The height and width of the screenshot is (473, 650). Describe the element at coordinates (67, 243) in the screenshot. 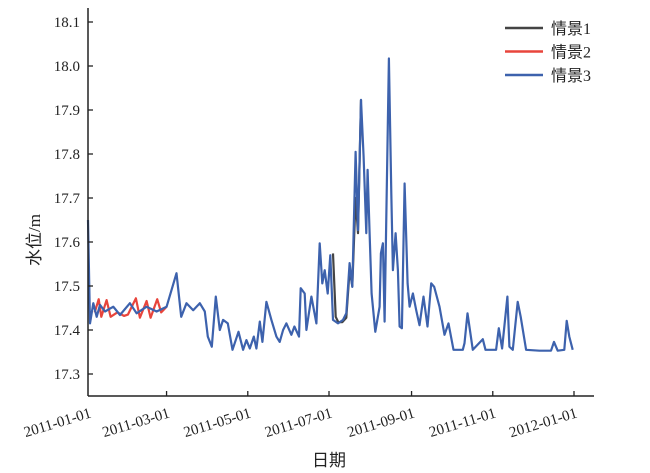

I see `y-tick-label: 17.6` at that location.